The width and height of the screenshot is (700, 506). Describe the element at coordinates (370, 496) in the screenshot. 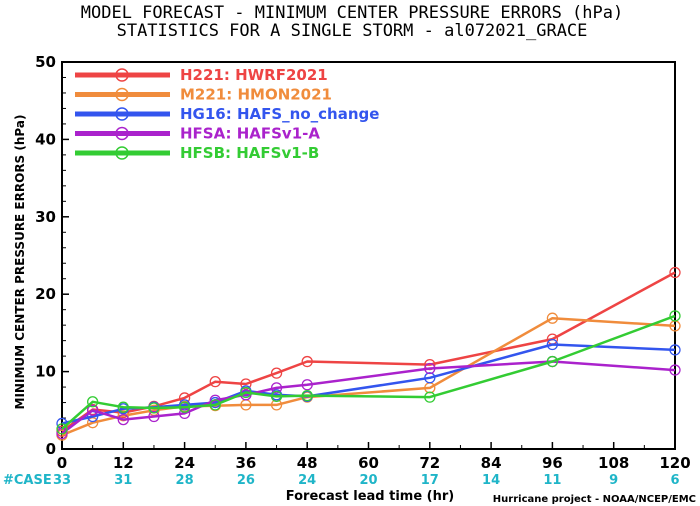

I see `x-axis-label: Forecast lead time (hr)` at that location.